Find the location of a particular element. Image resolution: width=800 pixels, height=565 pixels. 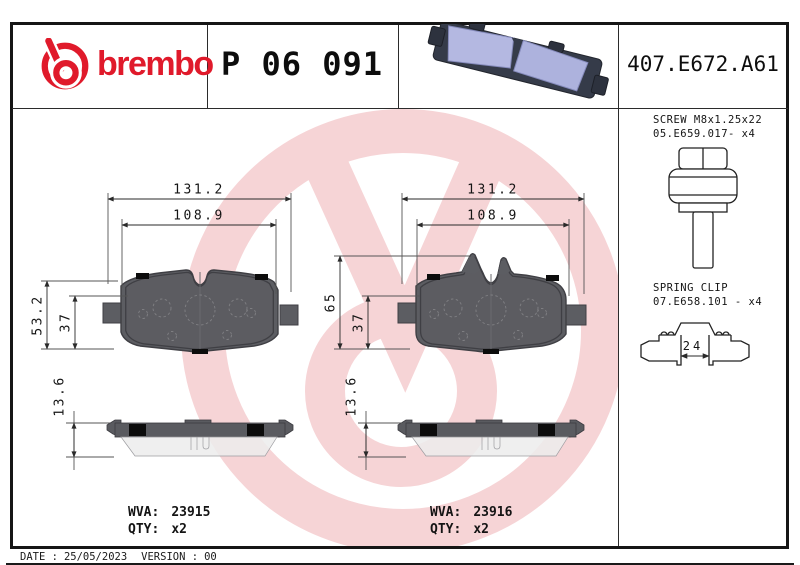

dim-label-thickness-left: 13.6 is located at coordinates (60, 396).